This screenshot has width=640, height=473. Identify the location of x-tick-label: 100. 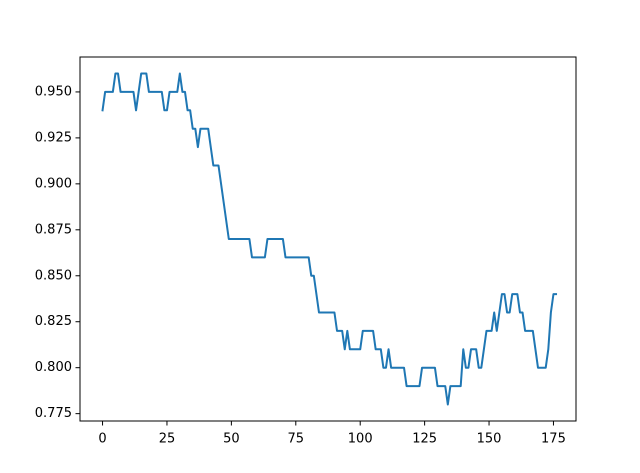
(360, 439).